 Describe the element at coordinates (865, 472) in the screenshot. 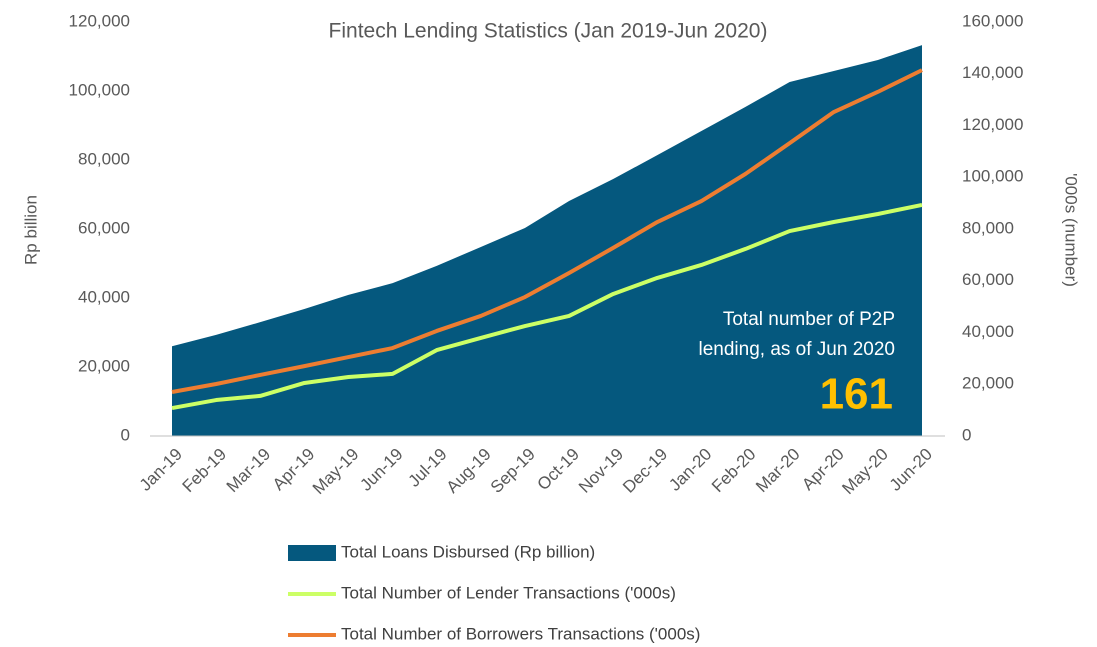

I see `x-tick-label: May-20` at that location.